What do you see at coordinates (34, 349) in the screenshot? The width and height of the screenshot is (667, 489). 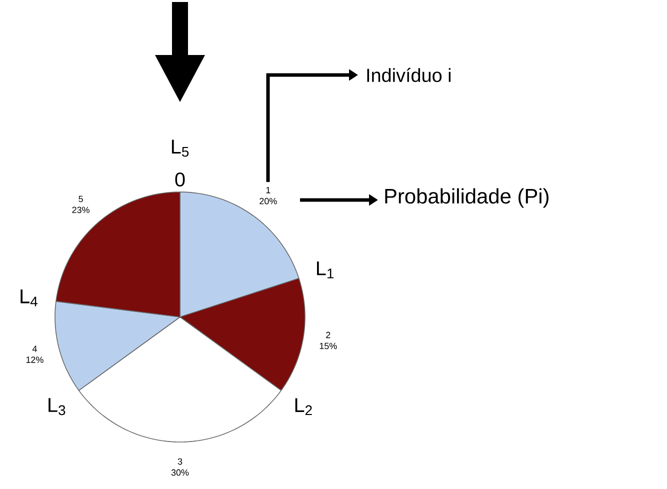 I see `slice-label: 4` at bounding box center [34, 349].